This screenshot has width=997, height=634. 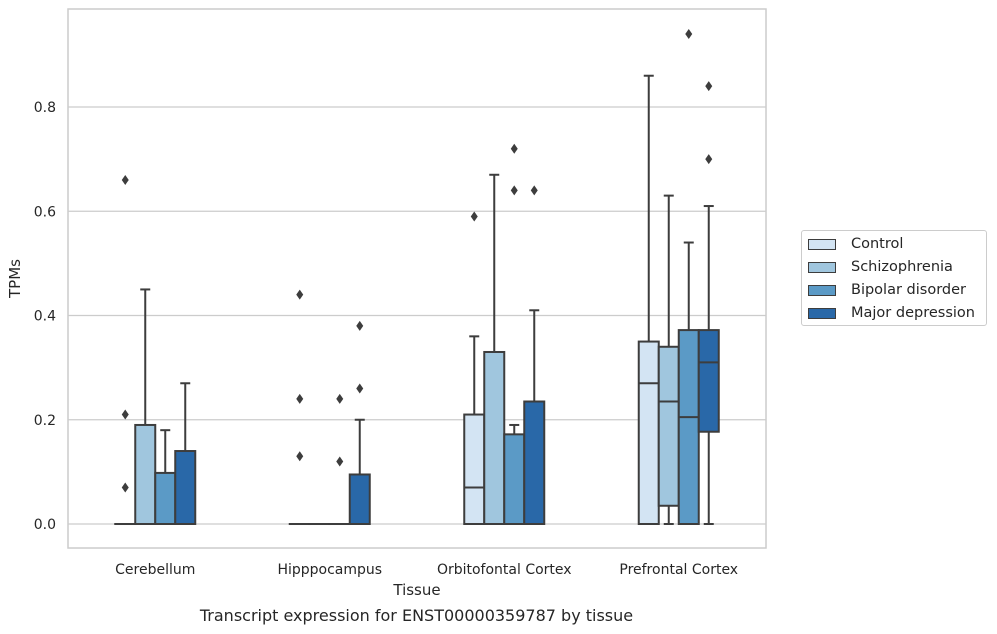 What do you see at coordinates (165, 498) in the screenshot?
I see `box-cerebellum-bipolar-disorder` at bounding box center [165, 498].